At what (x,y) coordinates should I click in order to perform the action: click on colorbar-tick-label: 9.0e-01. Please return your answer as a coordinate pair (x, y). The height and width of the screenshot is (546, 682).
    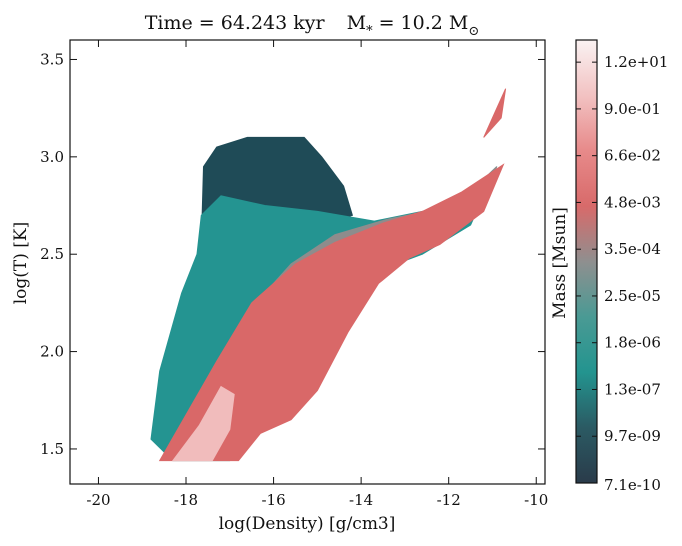
    Looking at the image, I should click on (632, 109).